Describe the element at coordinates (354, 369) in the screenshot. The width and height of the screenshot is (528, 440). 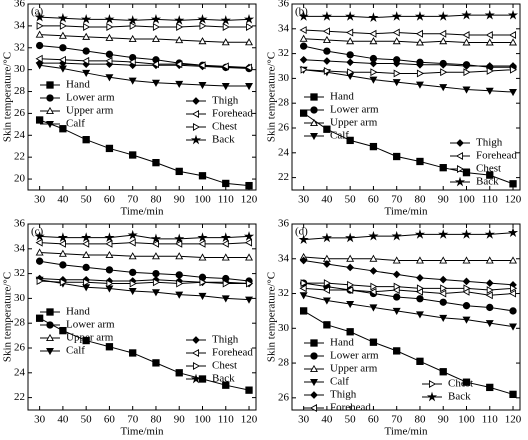
I see `legend-label: Upper arm` at that location.